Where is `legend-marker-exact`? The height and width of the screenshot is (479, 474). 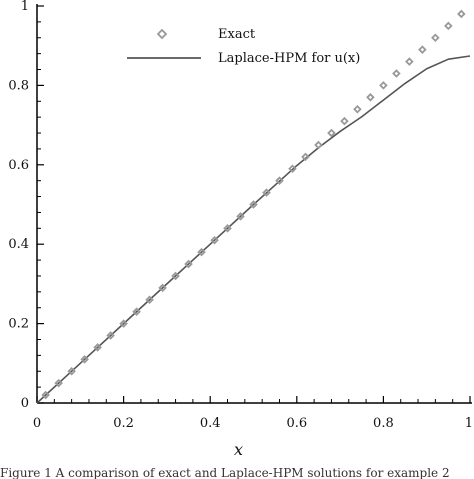
legend-marker-exact is located at coordinates (162, 34).